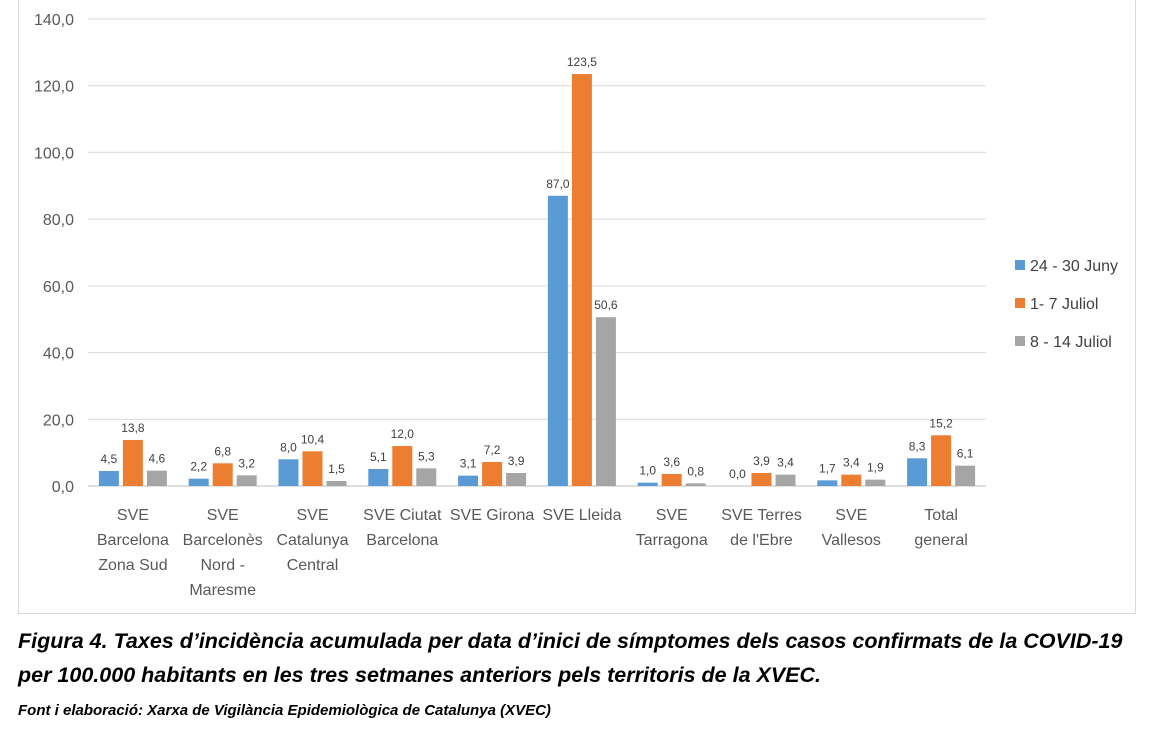 Image resolution: width=1162 pixels, height=735 pixels. What do you see at coordinates (403, 434) in the screenshot?
I see `data-label: 12,0` at bounding box center [403, 434].